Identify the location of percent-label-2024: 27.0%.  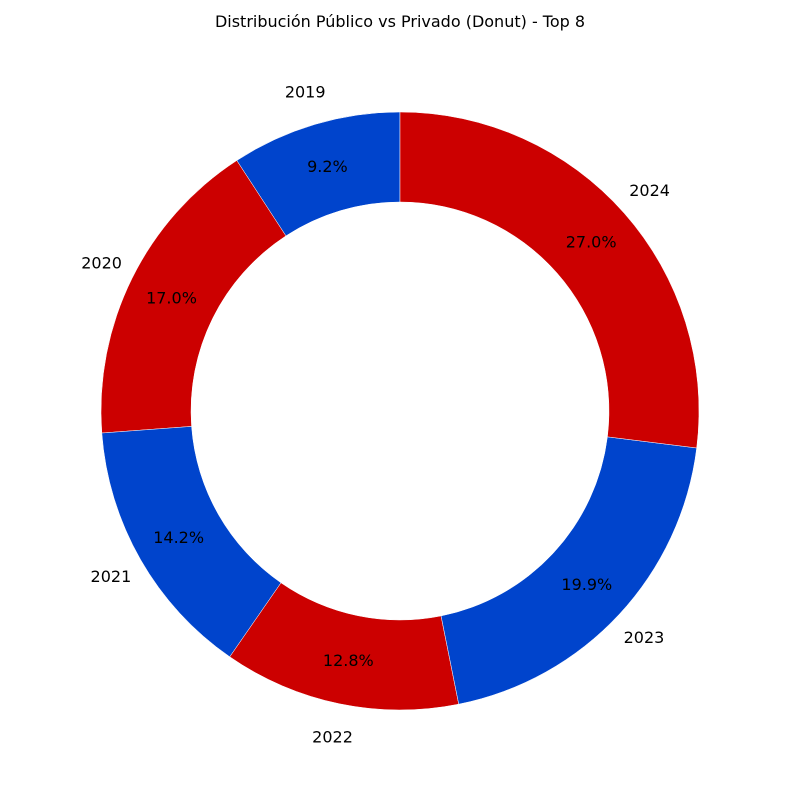
(591, 242).